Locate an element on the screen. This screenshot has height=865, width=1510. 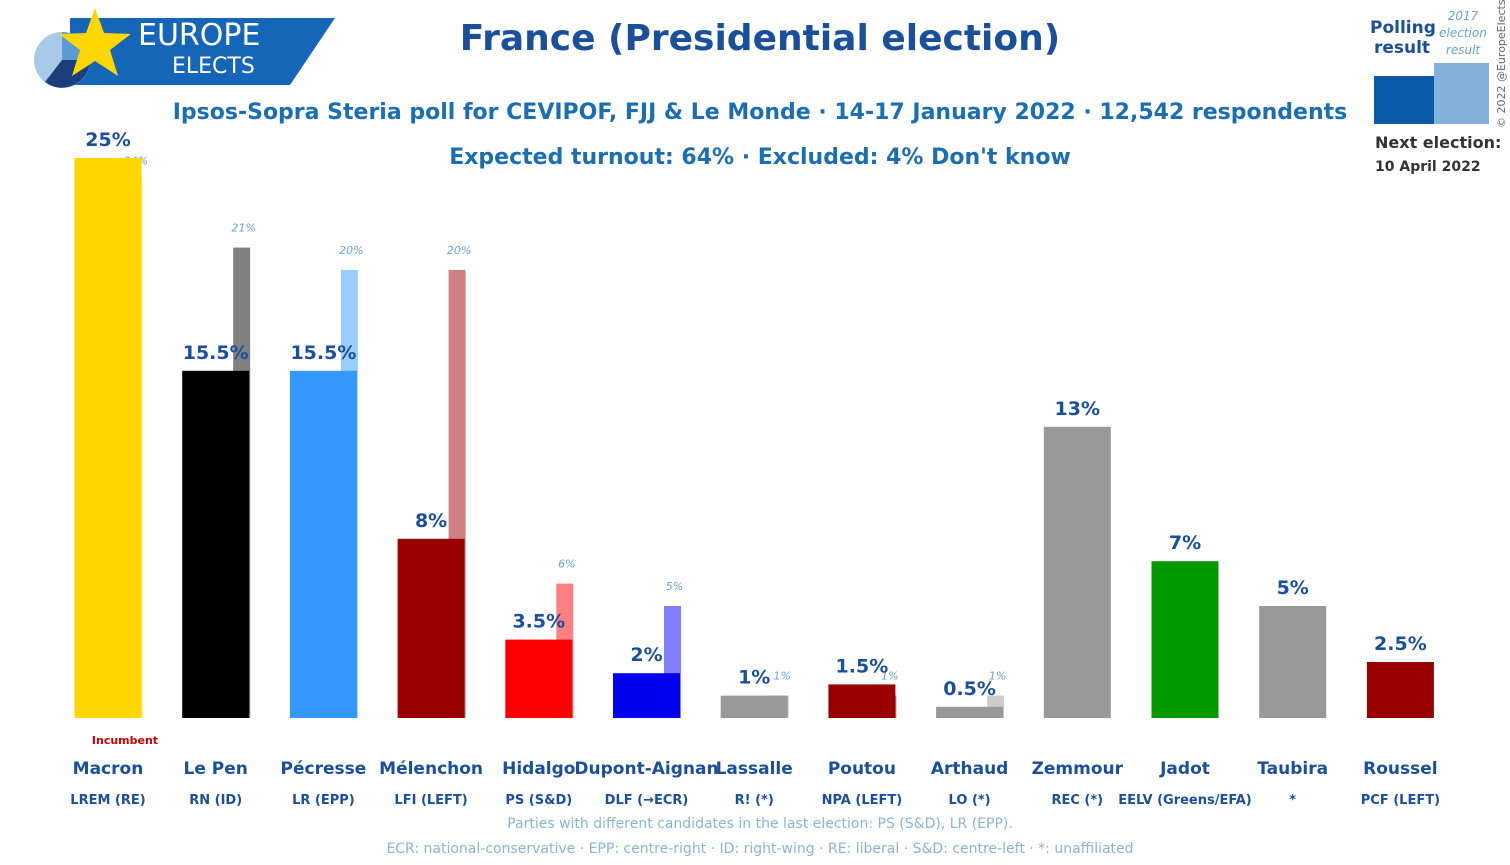
logo-banner-shape is located at coordinates (202, 51).